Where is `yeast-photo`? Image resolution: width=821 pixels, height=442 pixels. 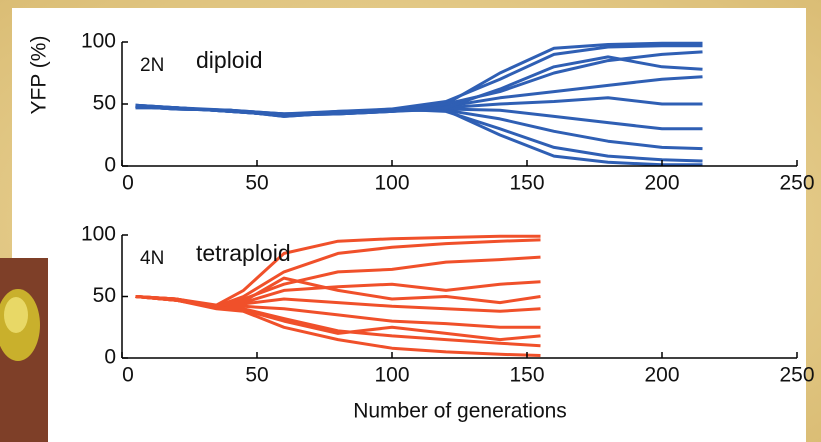
yeast-photo is located at coordinates (24, 350).